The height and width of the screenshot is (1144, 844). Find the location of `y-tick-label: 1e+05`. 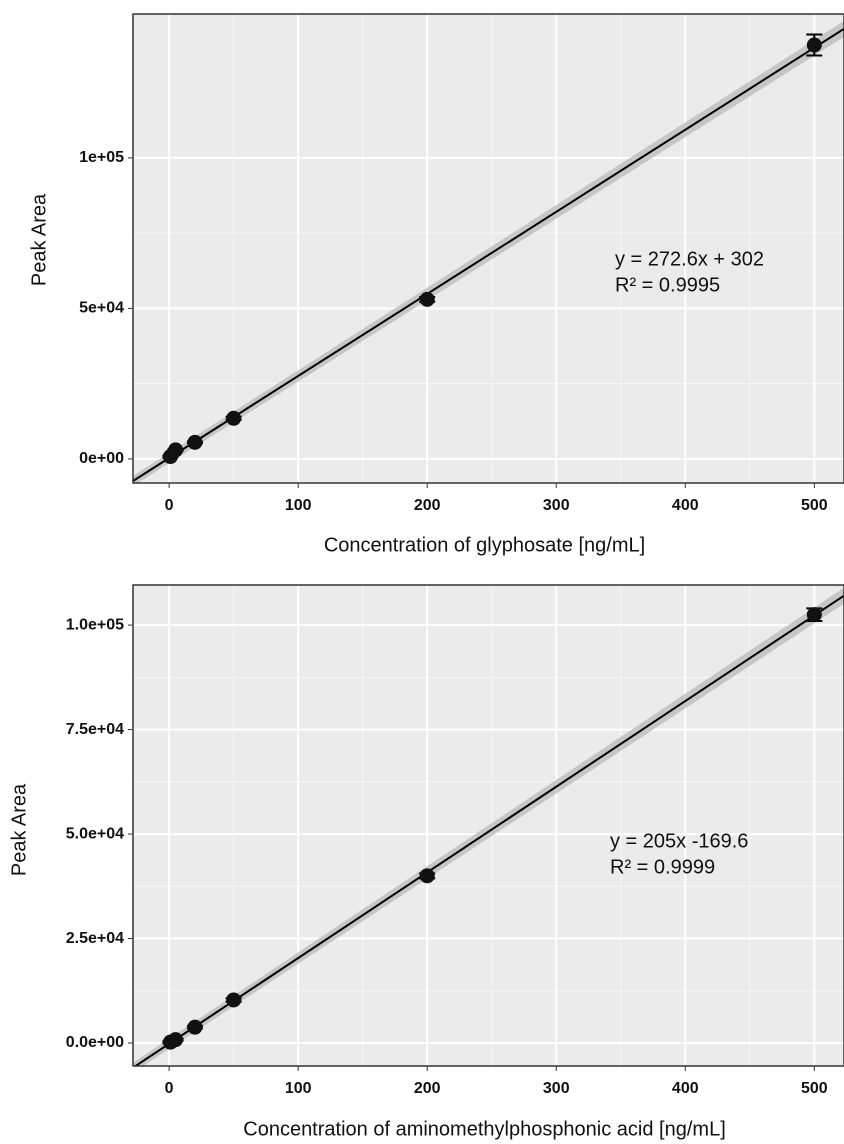

y-tick-label: 1e+05 is located at coordinates (101, 157).